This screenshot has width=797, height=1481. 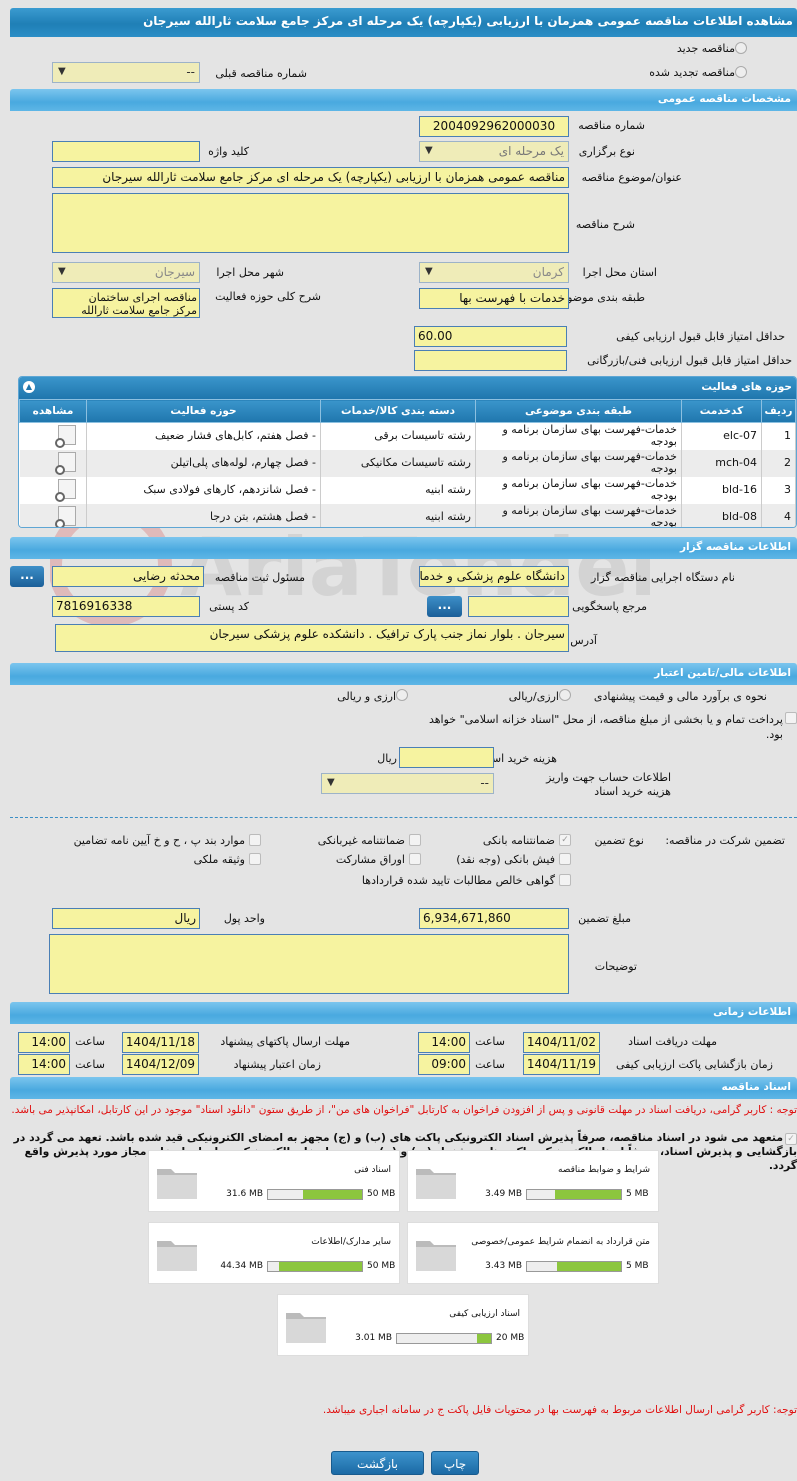 What do you see at coordinates (203, 436) in the screenshot?
I see `activity-area: - فصل هفتم، کابل‌های فشار ضعیف` at bounding box center [203, 436].